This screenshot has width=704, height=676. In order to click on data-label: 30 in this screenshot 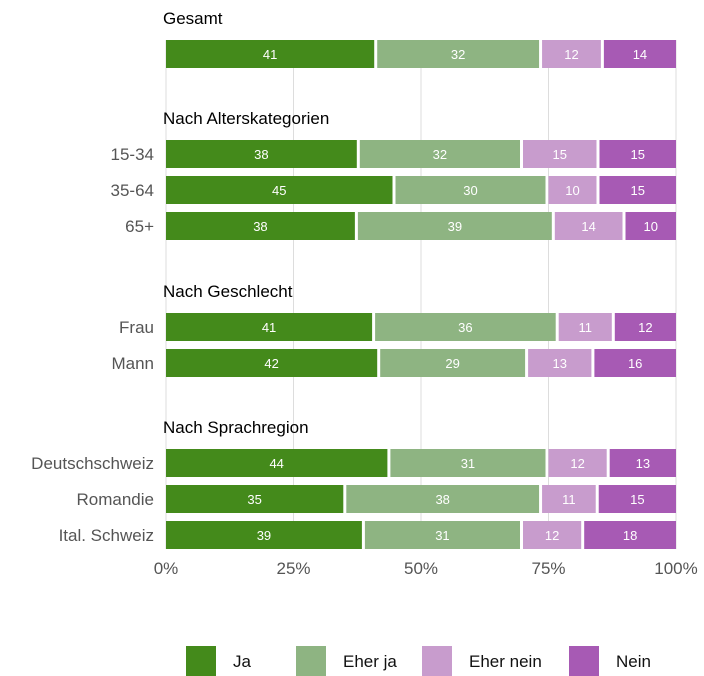, I will do `click(470, 190)`.